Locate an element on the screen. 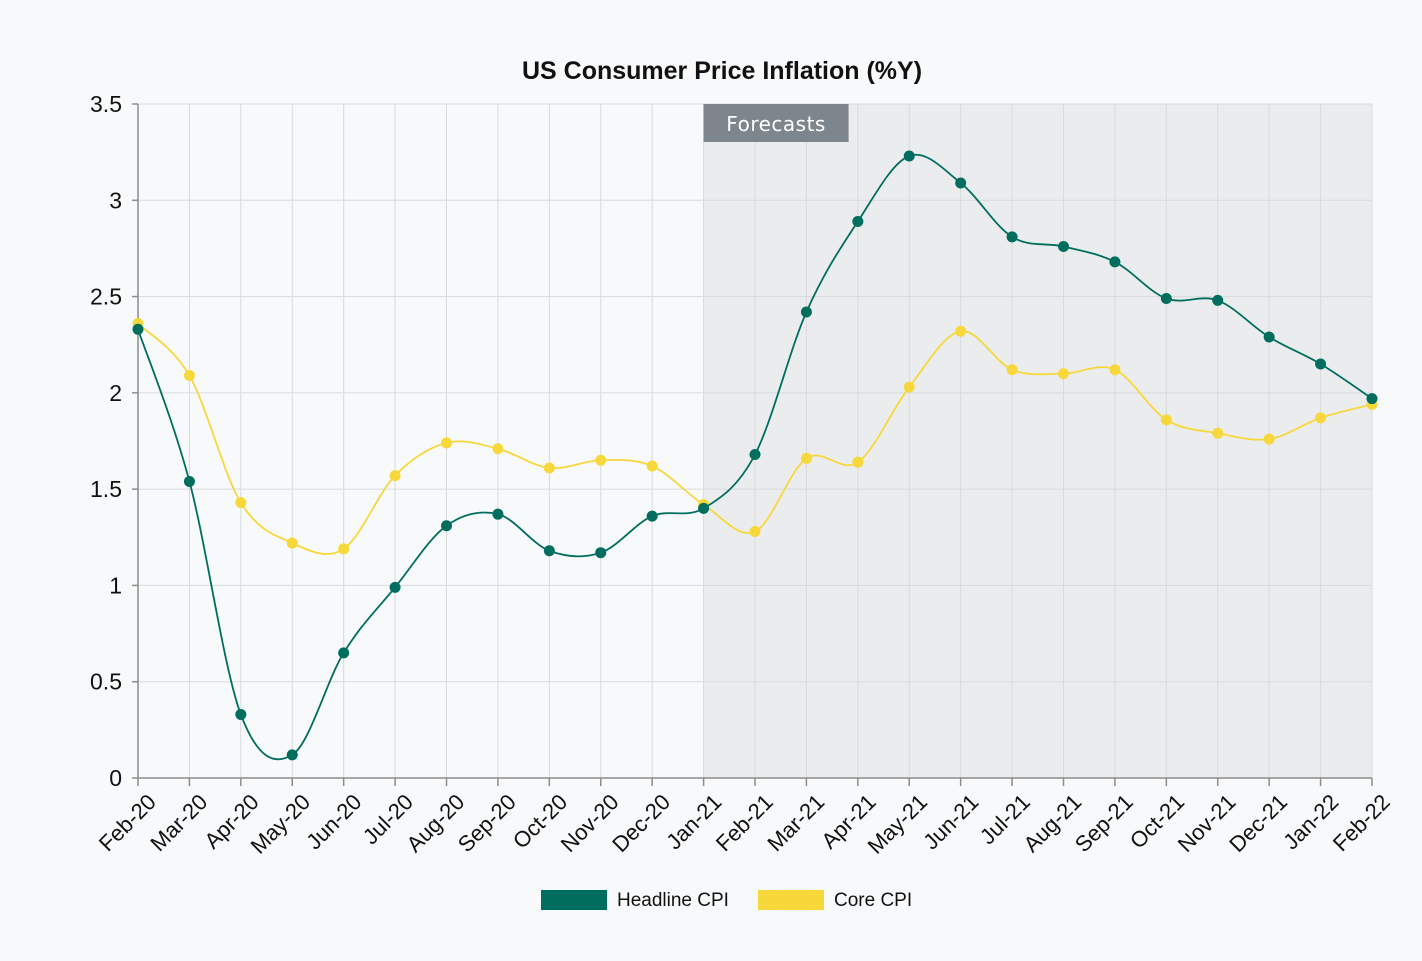  y-tick-label: 0.5 is located at coordinates (106, 682).